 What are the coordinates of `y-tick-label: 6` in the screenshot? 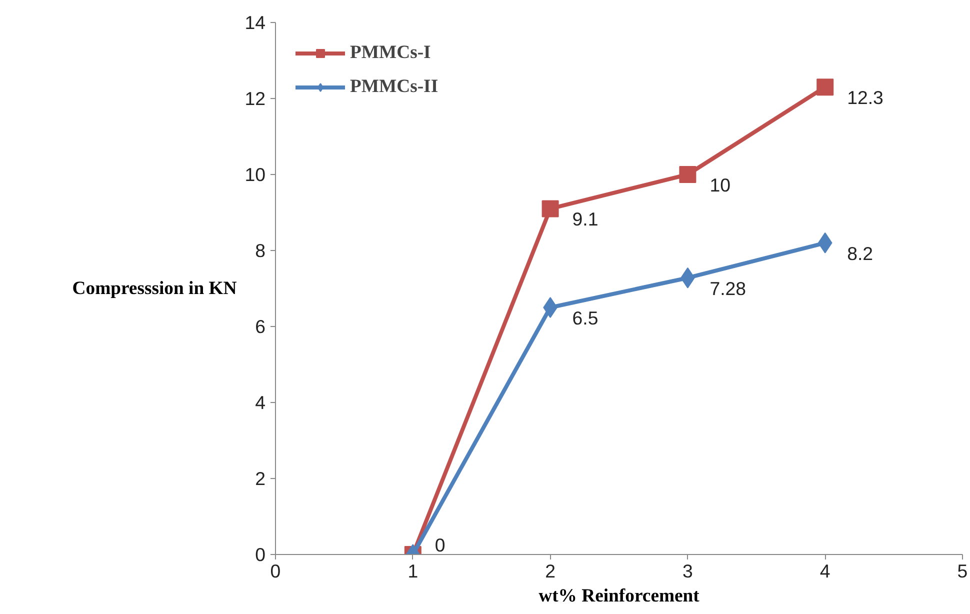 It's located at (260, 326).